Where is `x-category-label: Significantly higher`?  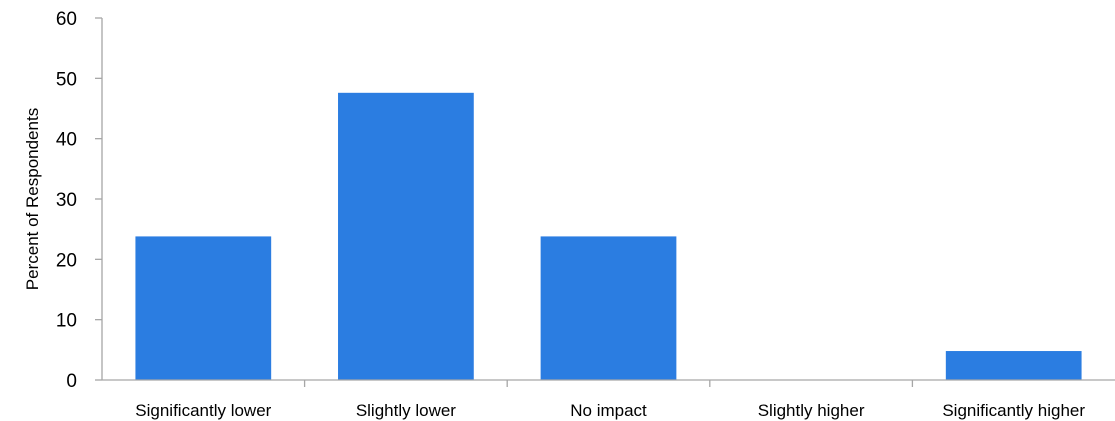
x-category-label: Significantly higher is located at coordinates (1013, 410).